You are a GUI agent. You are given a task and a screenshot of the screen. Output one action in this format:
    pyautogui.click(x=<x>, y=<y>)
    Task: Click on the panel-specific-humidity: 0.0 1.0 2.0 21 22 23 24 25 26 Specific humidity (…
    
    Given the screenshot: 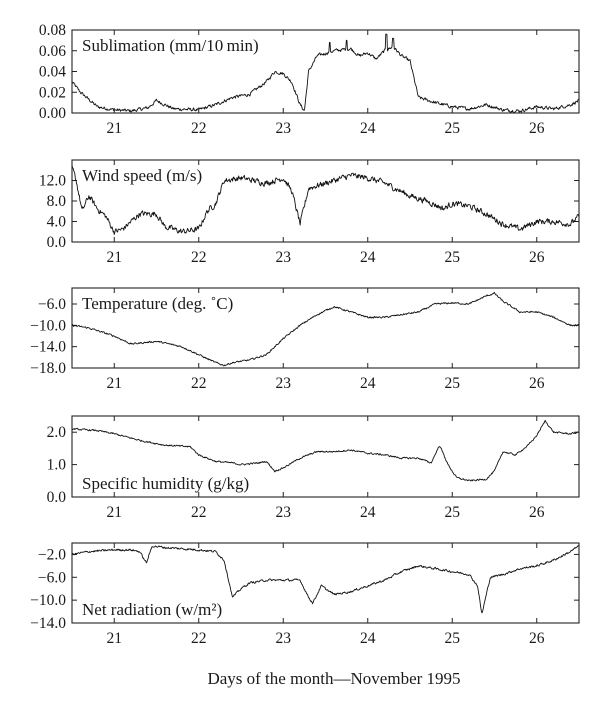 What is the action you would take?
    pyautogui.click(x=313, y=468)
    